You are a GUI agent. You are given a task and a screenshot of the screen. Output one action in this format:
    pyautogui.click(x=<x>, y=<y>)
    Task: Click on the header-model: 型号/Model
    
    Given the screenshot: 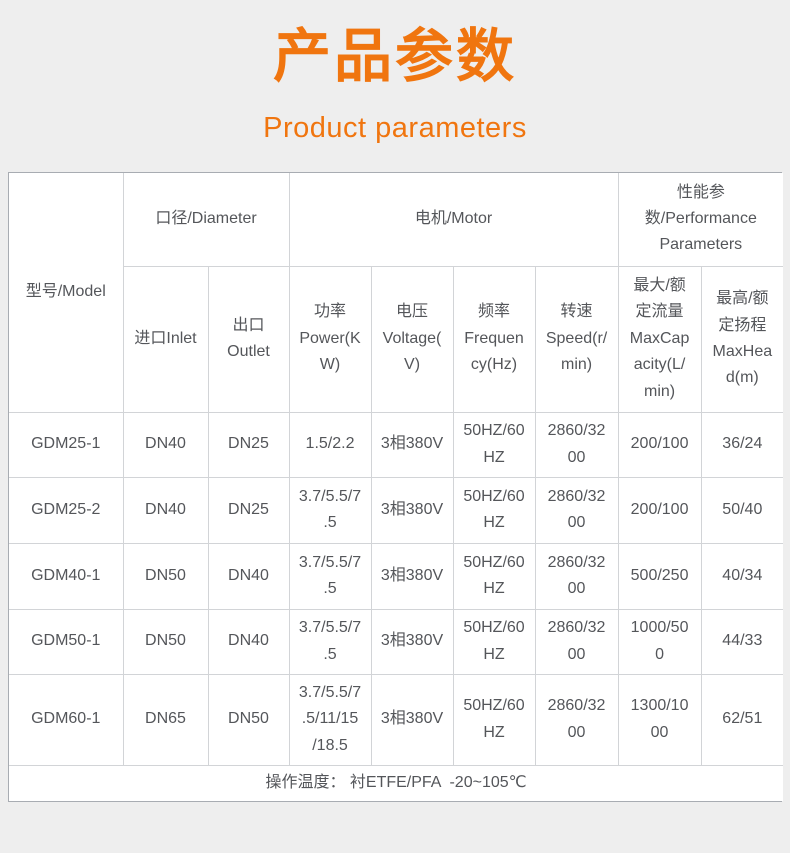 What is the action you would take?
    pyautogui.click(x=66, y=293)
    